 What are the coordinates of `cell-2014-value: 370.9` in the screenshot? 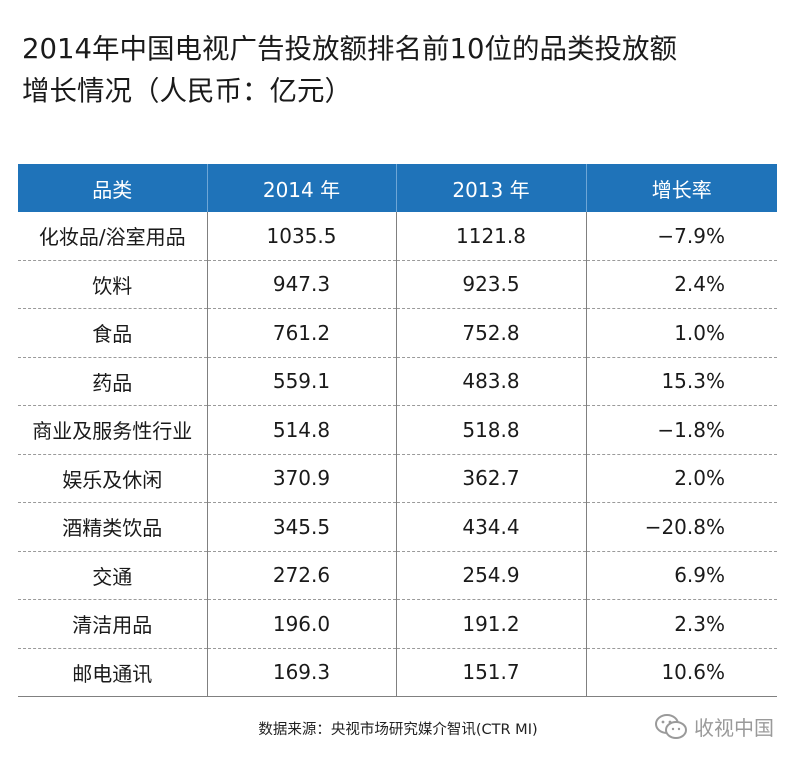 It's located at (301, 478).